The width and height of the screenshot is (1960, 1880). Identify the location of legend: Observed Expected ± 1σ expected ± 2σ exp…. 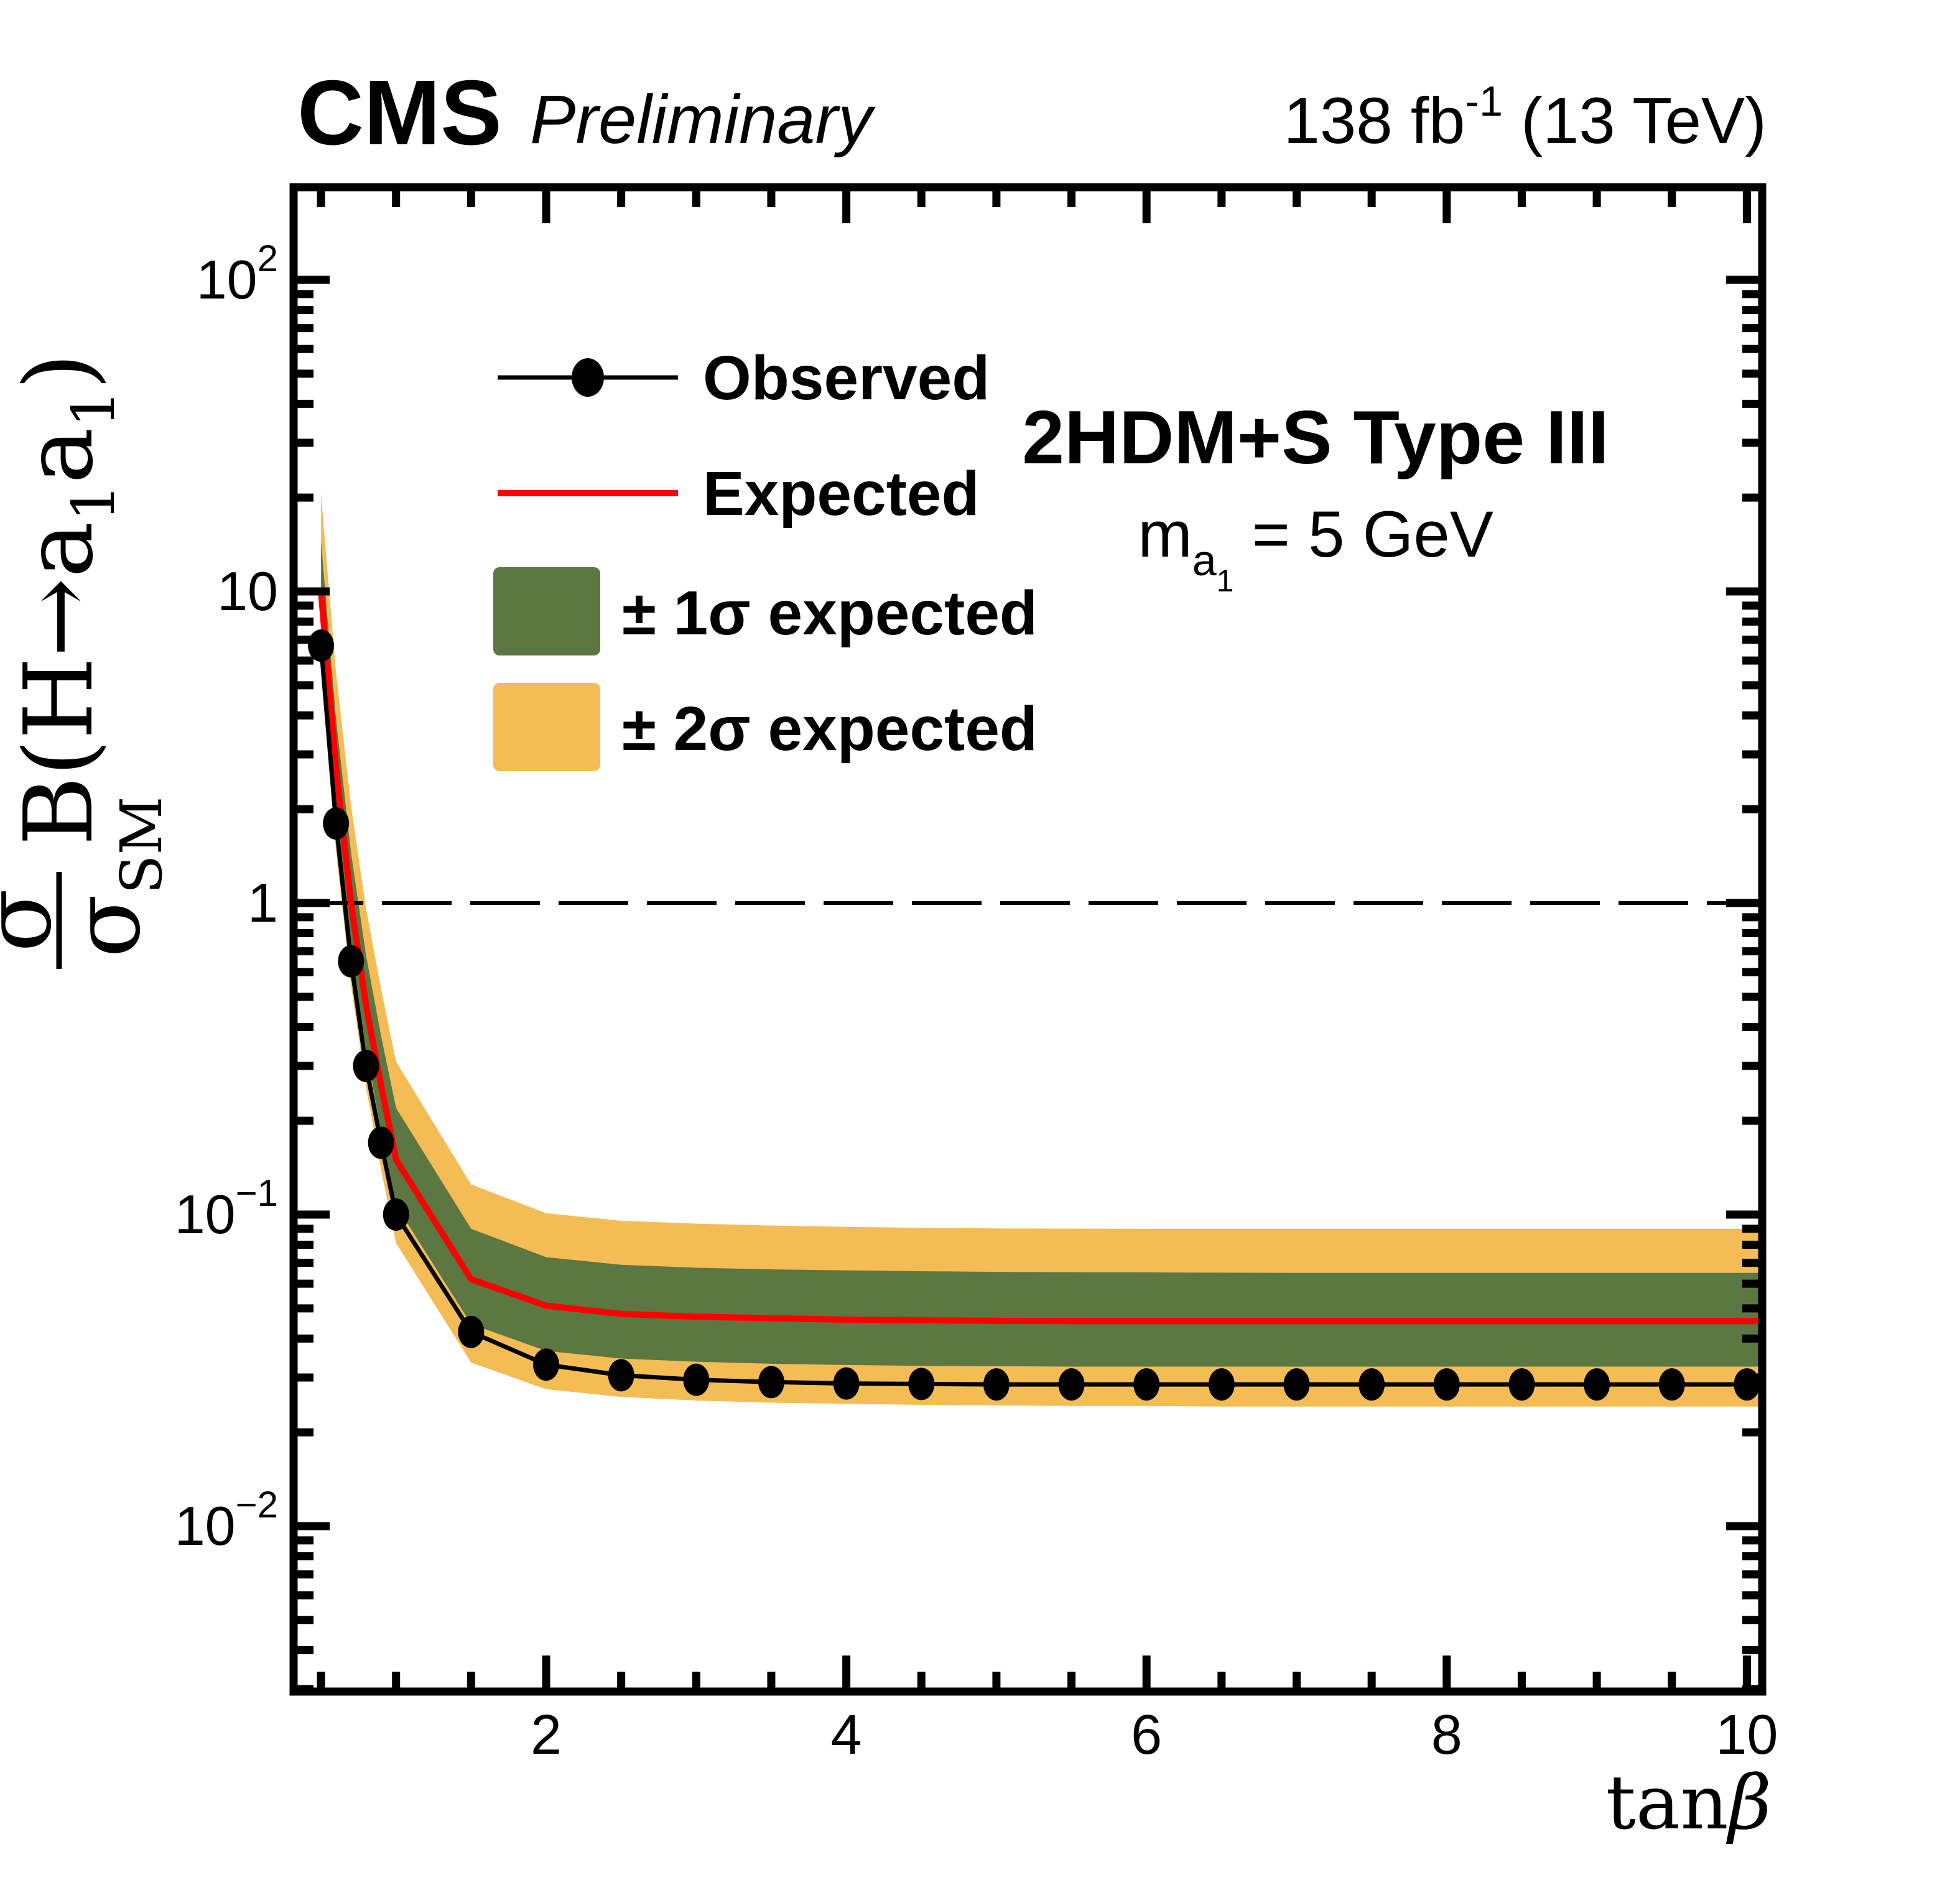
(765, 557).